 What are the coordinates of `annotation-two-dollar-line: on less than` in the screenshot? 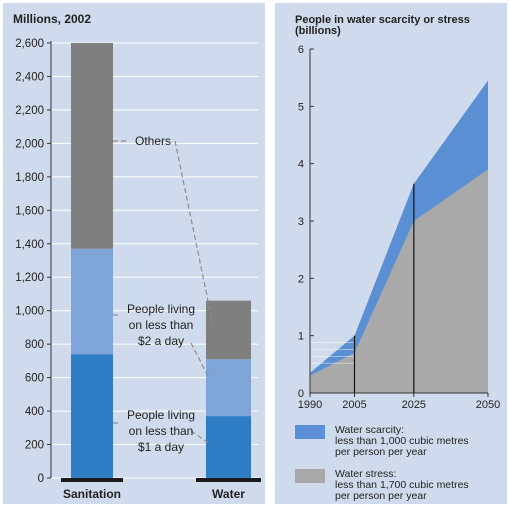 It's located at (161, 325).